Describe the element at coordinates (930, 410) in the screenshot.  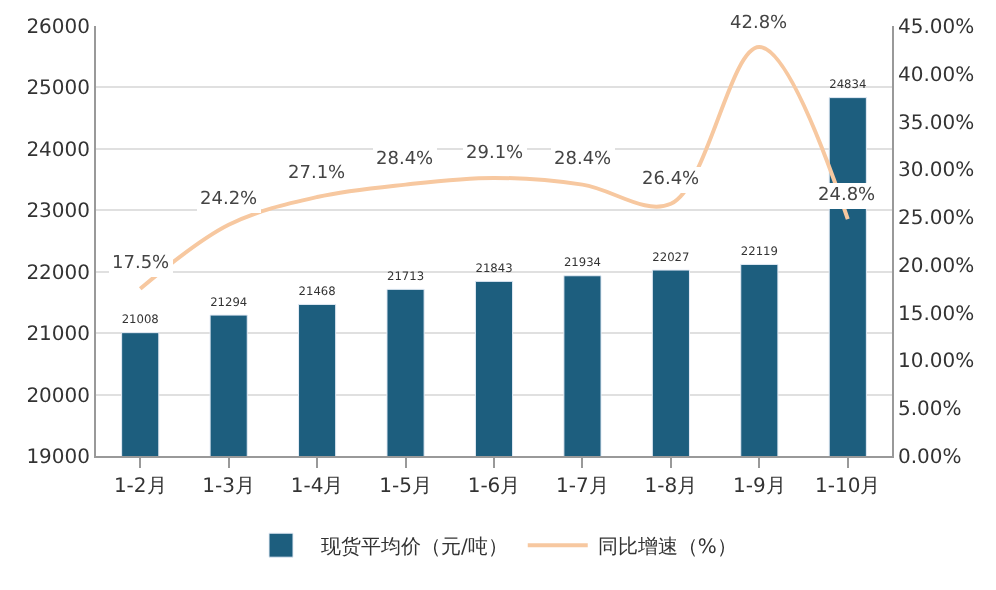
I see `y2-tick-label: 5.00%` at that location.